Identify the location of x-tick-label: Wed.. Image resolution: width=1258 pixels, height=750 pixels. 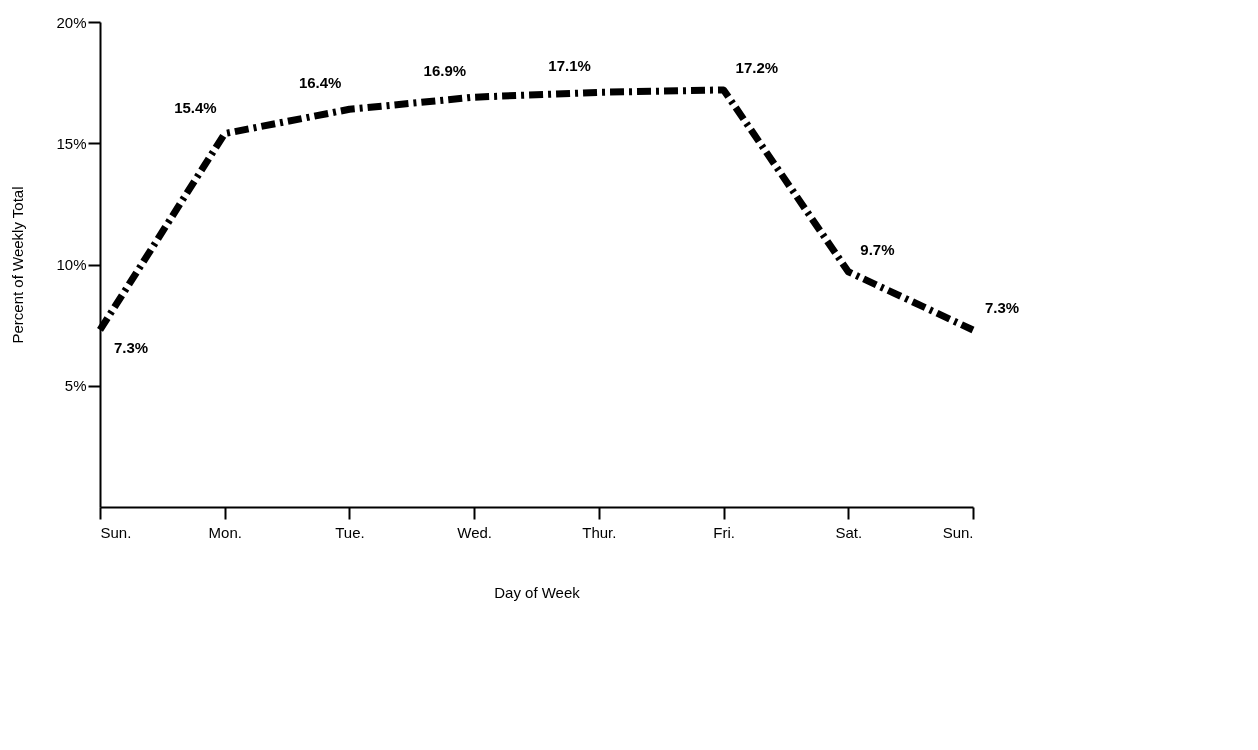
(475, 532).